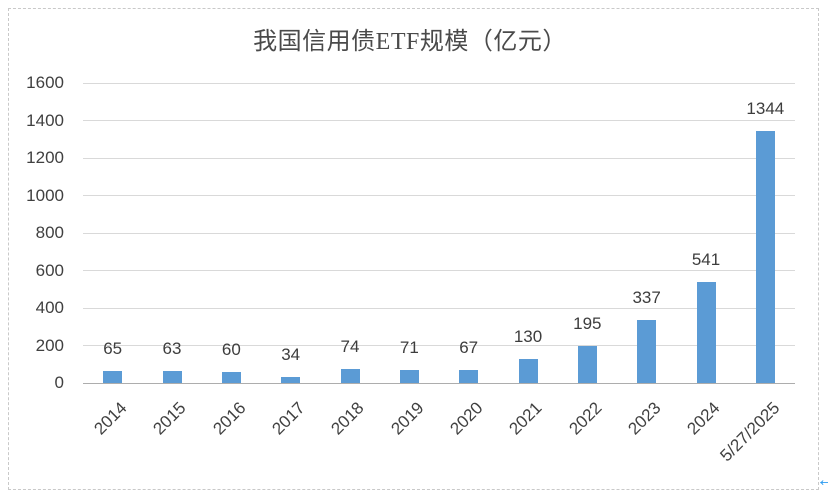  Describe the element at coordinates (45, 82) in the screenshot. I see `y-tick-label: 1600` at that location.